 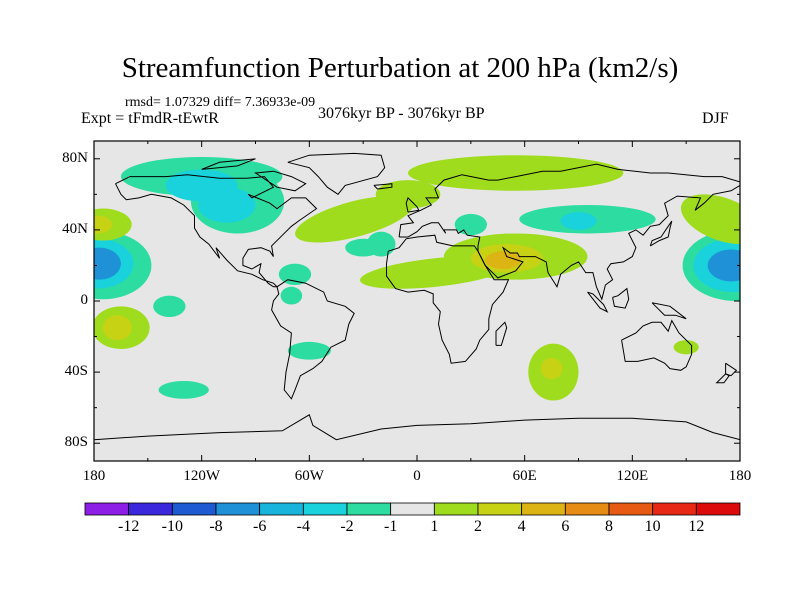 What do you see at coordinates (363, 247) in the screenshot?
I see `field-atlantic-sub-neg` at bounding box center [363, 247].